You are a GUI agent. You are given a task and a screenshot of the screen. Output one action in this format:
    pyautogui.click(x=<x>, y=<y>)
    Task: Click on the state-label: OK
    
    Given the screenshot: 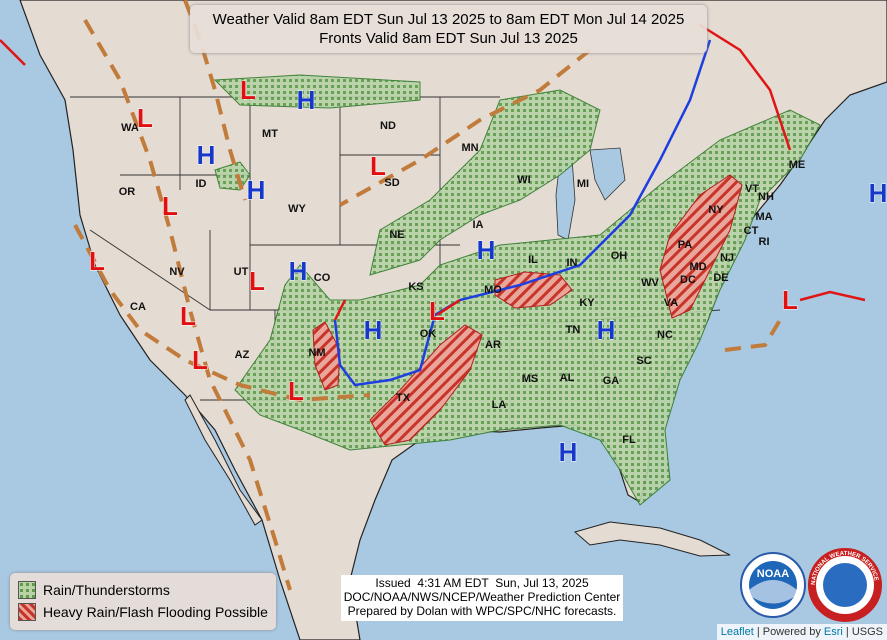 What is the action you would take?
    pyautogui.click(x=428, y=334)
    